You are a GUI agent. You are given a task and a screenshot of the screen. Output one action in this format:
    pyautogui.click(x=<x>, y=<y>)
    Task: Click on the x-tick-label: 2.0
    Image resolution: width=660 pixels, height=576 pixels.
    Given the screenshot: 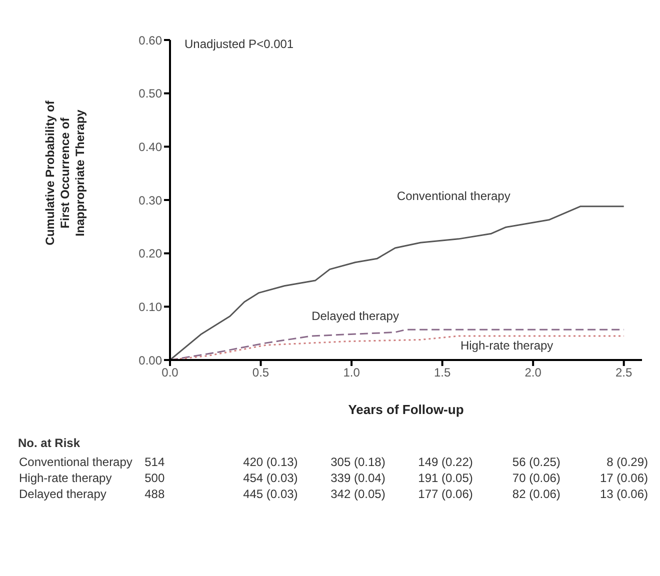 What is the action you would take?
    pyautogui.click(x=533, y=373)
    